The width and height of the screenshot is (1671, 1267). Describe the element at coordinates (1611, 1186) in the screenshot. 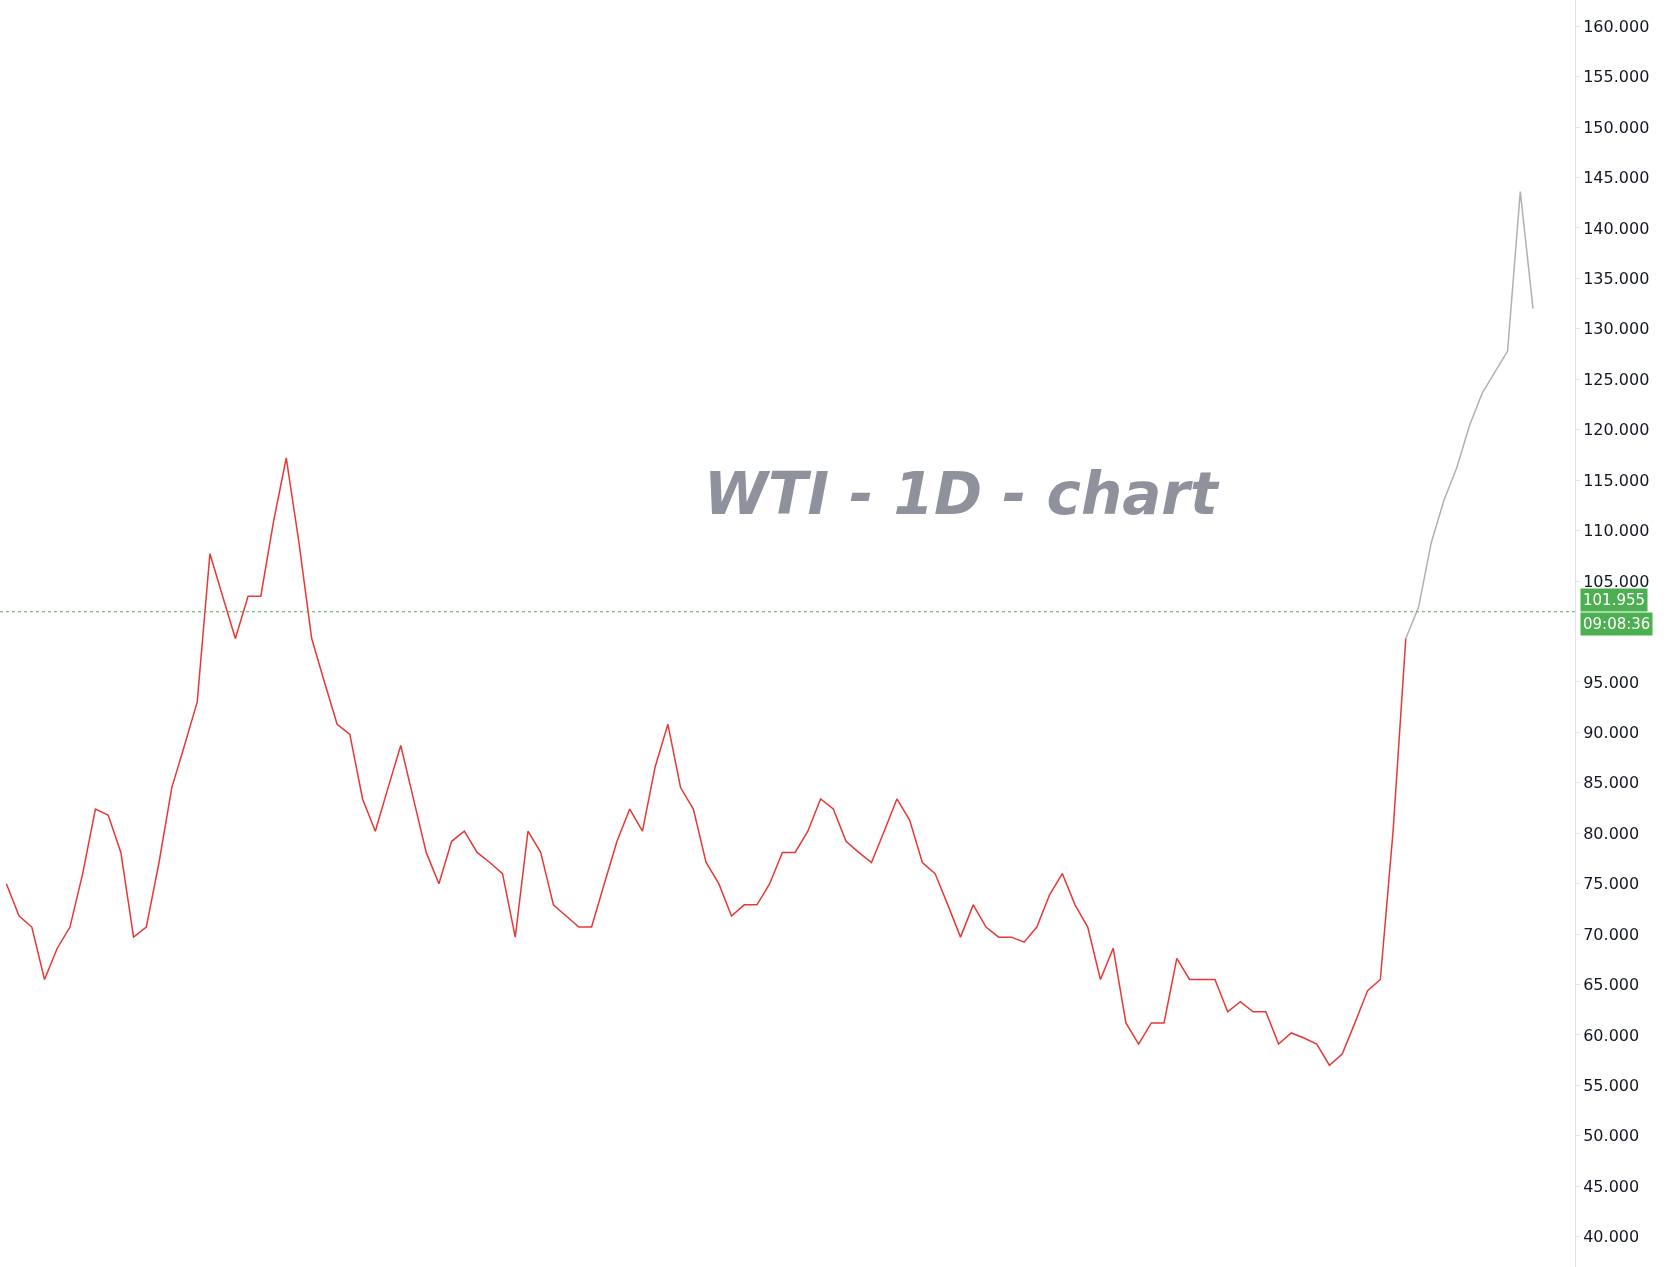

I see `y-tick-label: 45.000` at that location.